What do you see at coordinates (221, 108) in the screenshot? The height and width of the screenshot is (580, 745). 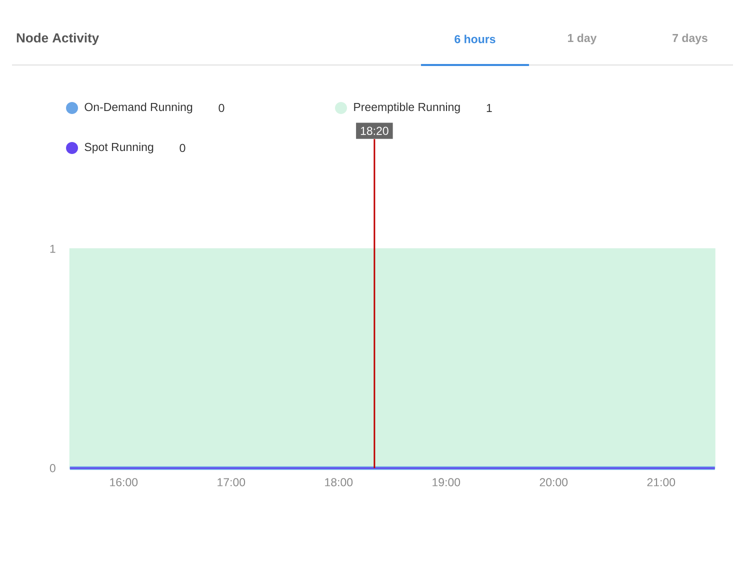 I see `text: 0` at bounding box center [221, 108].